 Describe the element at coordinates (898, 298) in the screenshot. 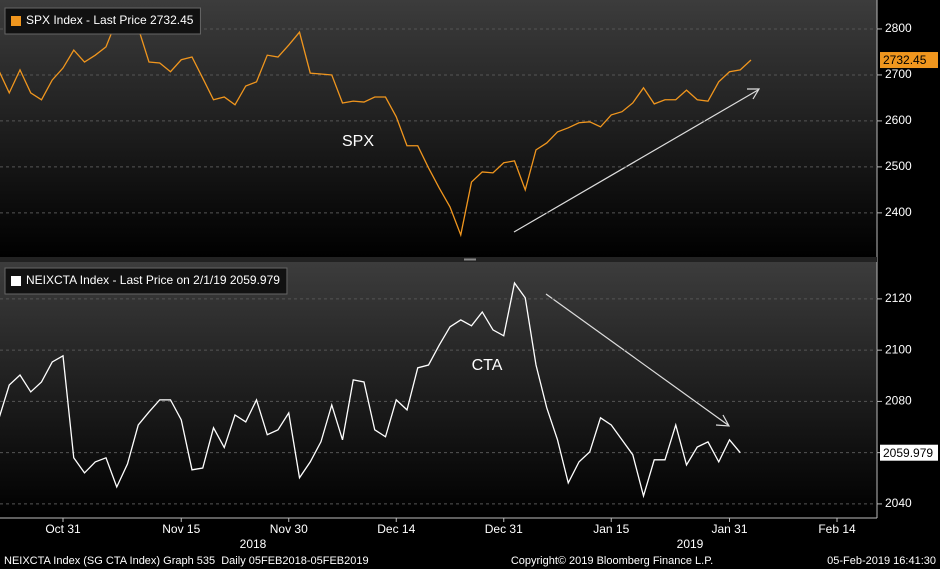

I see `y-tick-label: 2120` at that location.